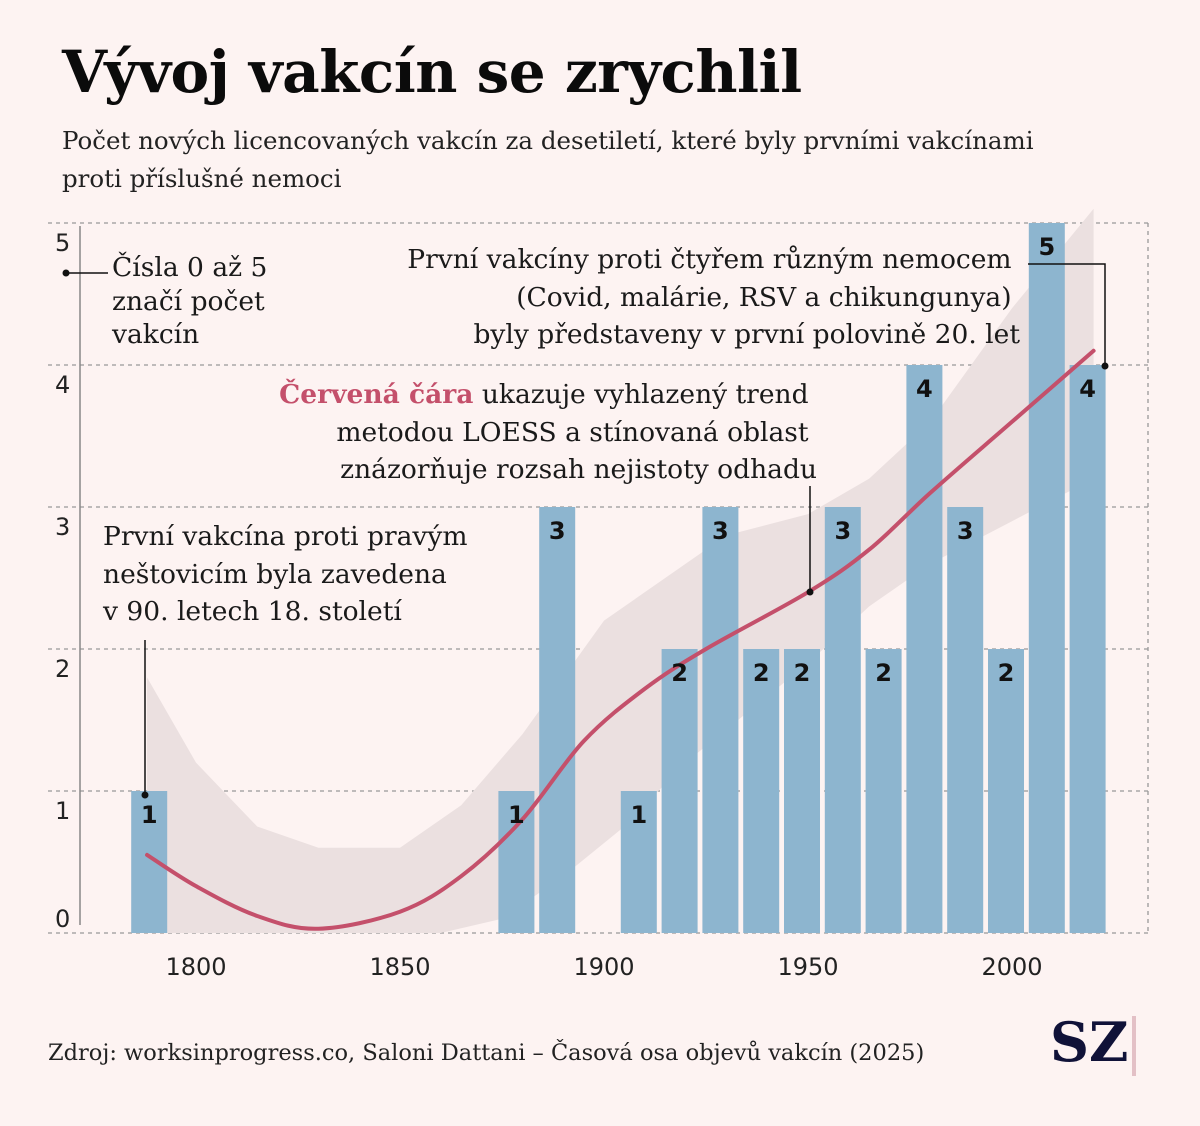 This screenshot has width=1200, height=1126. Describe the element at coordinates (603, 967) in the screenshot. I see `x-tick-label: 1900` at that location.